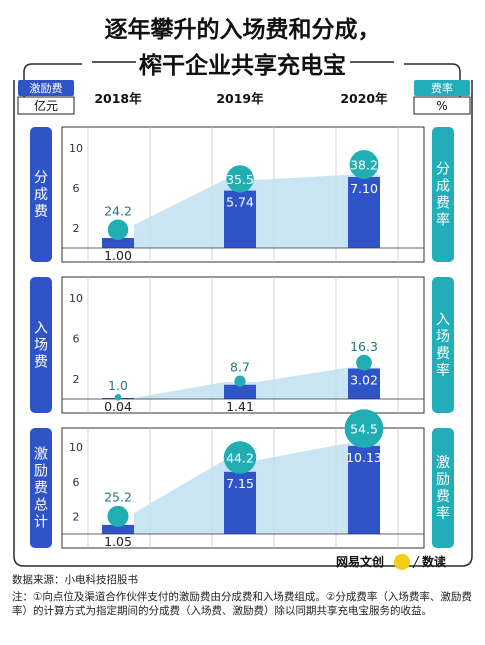 Image resolution: width=485 pixels, height=645 pixels. I want to click on panel-1-right-tab-char-0: 入, so click(443, 320).